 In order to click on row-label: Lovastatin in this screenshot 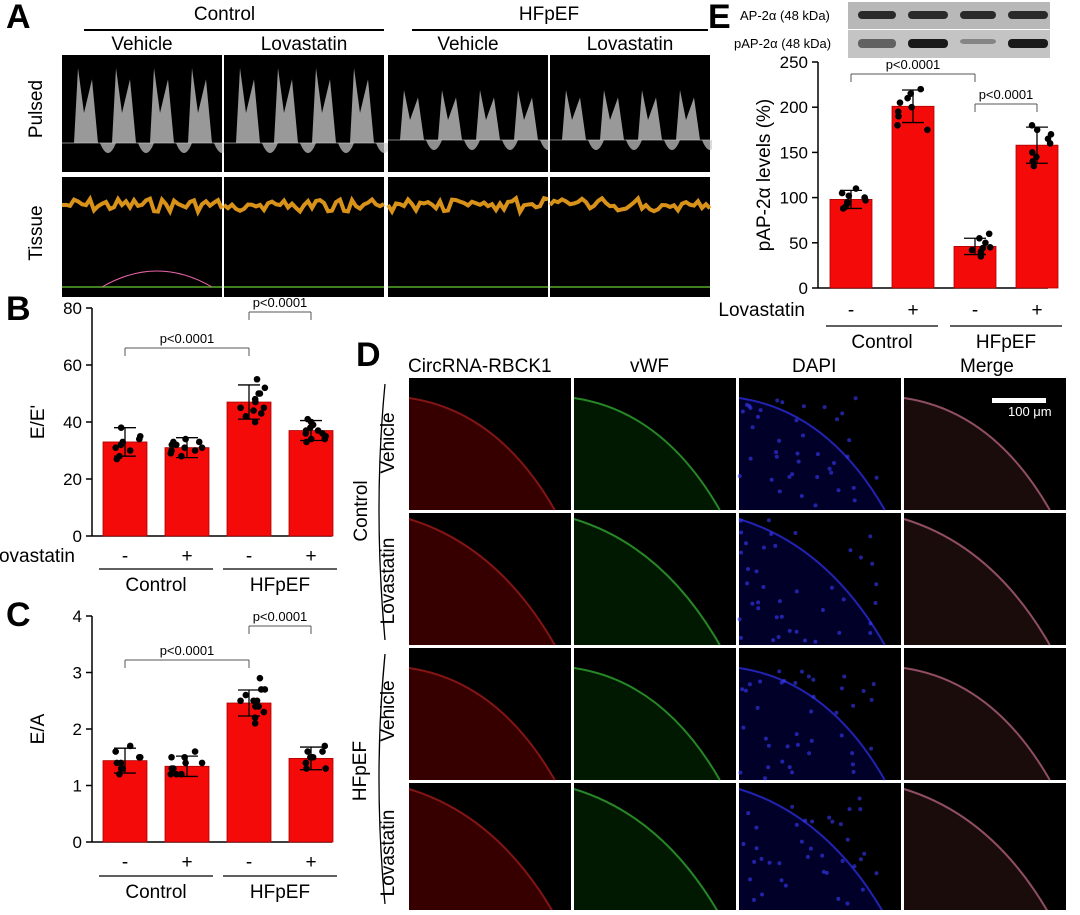, I will do `click(37, 556)`.